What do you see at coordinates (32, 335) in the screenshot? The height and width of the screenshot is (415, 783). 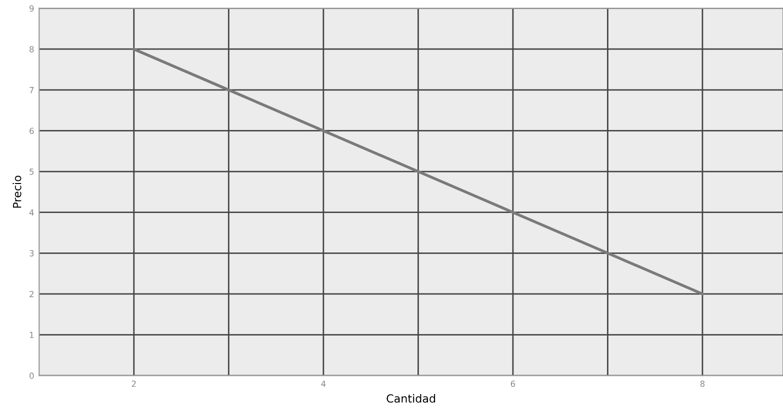 I see `y-tick-label: 1` at bounding box center [32, 335].